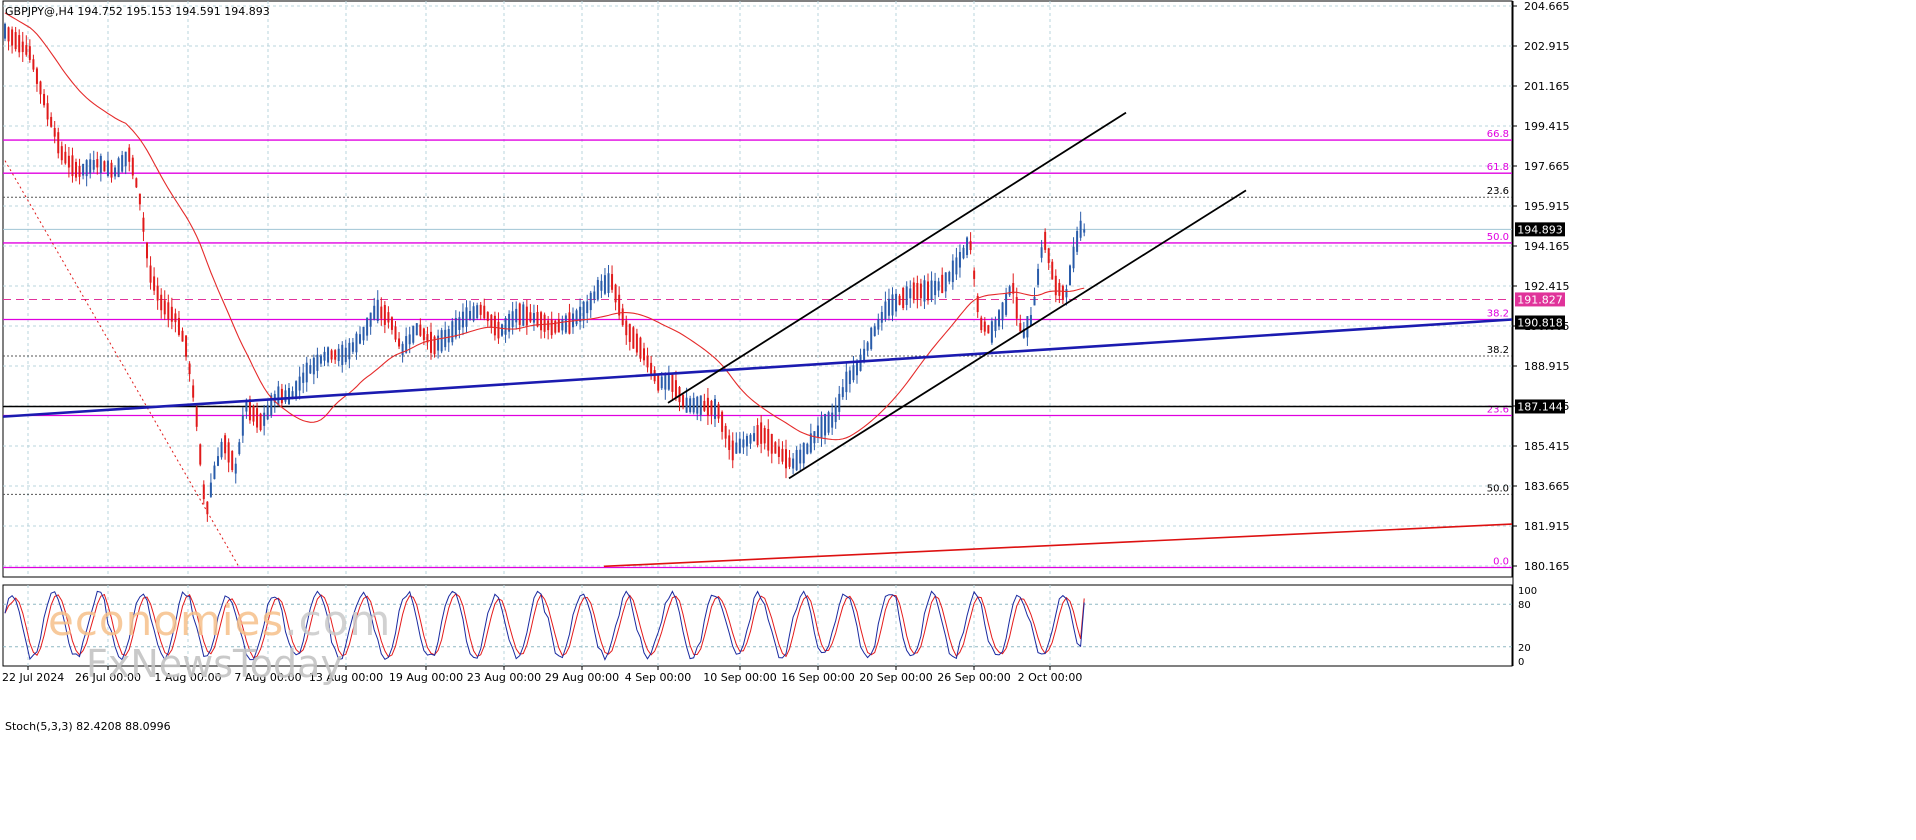 Image resolution: width=1916 pixels, height=840 pixels. What do you see at coordinates (895, 677) in the screenshot?
I see `x-tick-label: 20 Sep 00:00` at bounding box center [895, 677].